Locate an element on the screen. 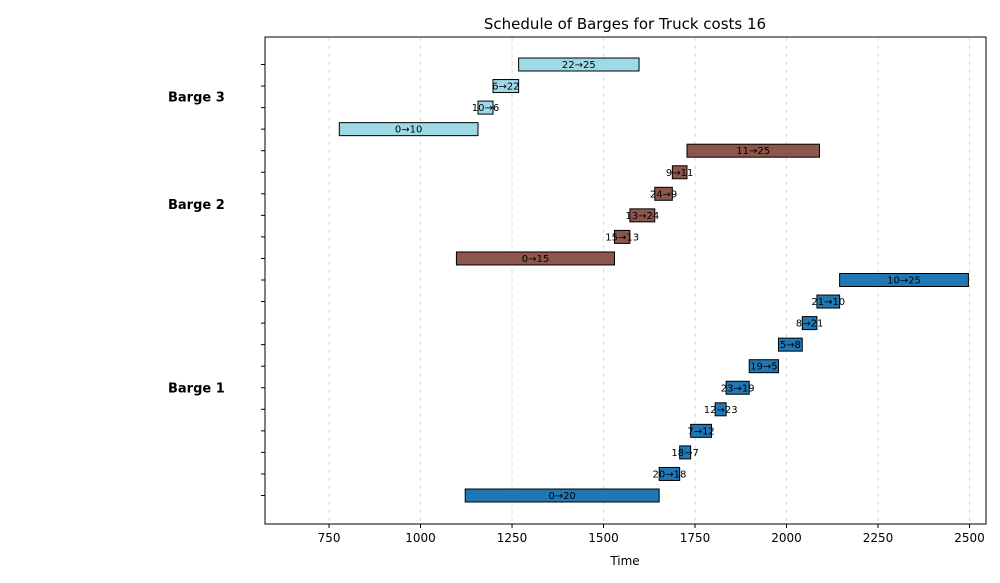 The height and width of the screenshot is (583, 1000). task-bar-label: 0→20 is located at coordinates (561, 496).